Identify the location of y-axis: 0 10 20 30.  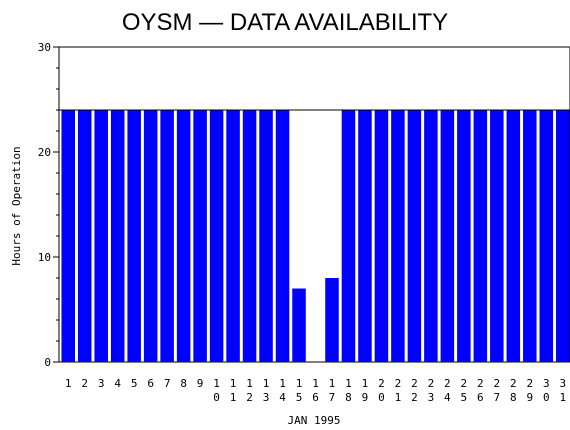
(48, 205).